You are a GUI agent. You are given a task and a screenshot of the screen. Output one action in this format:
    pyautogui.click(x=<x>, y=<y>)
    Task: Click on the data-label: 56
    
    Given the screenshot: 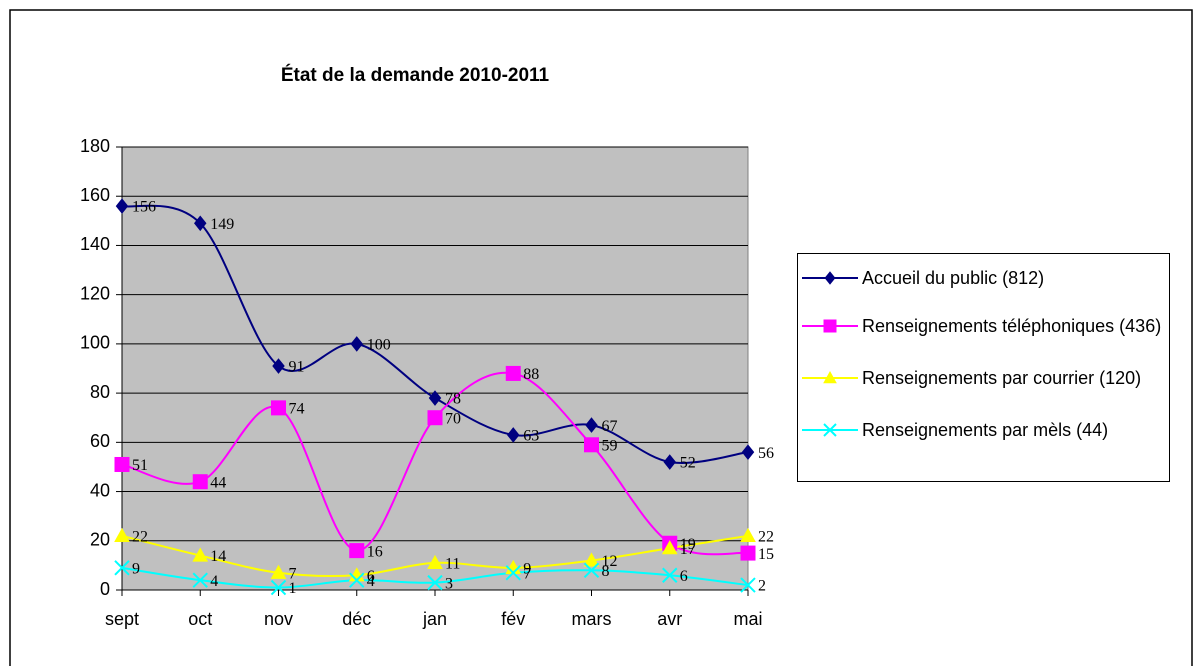 What is the action you would take?
    pyautogui.click(x=766, y=453)
    